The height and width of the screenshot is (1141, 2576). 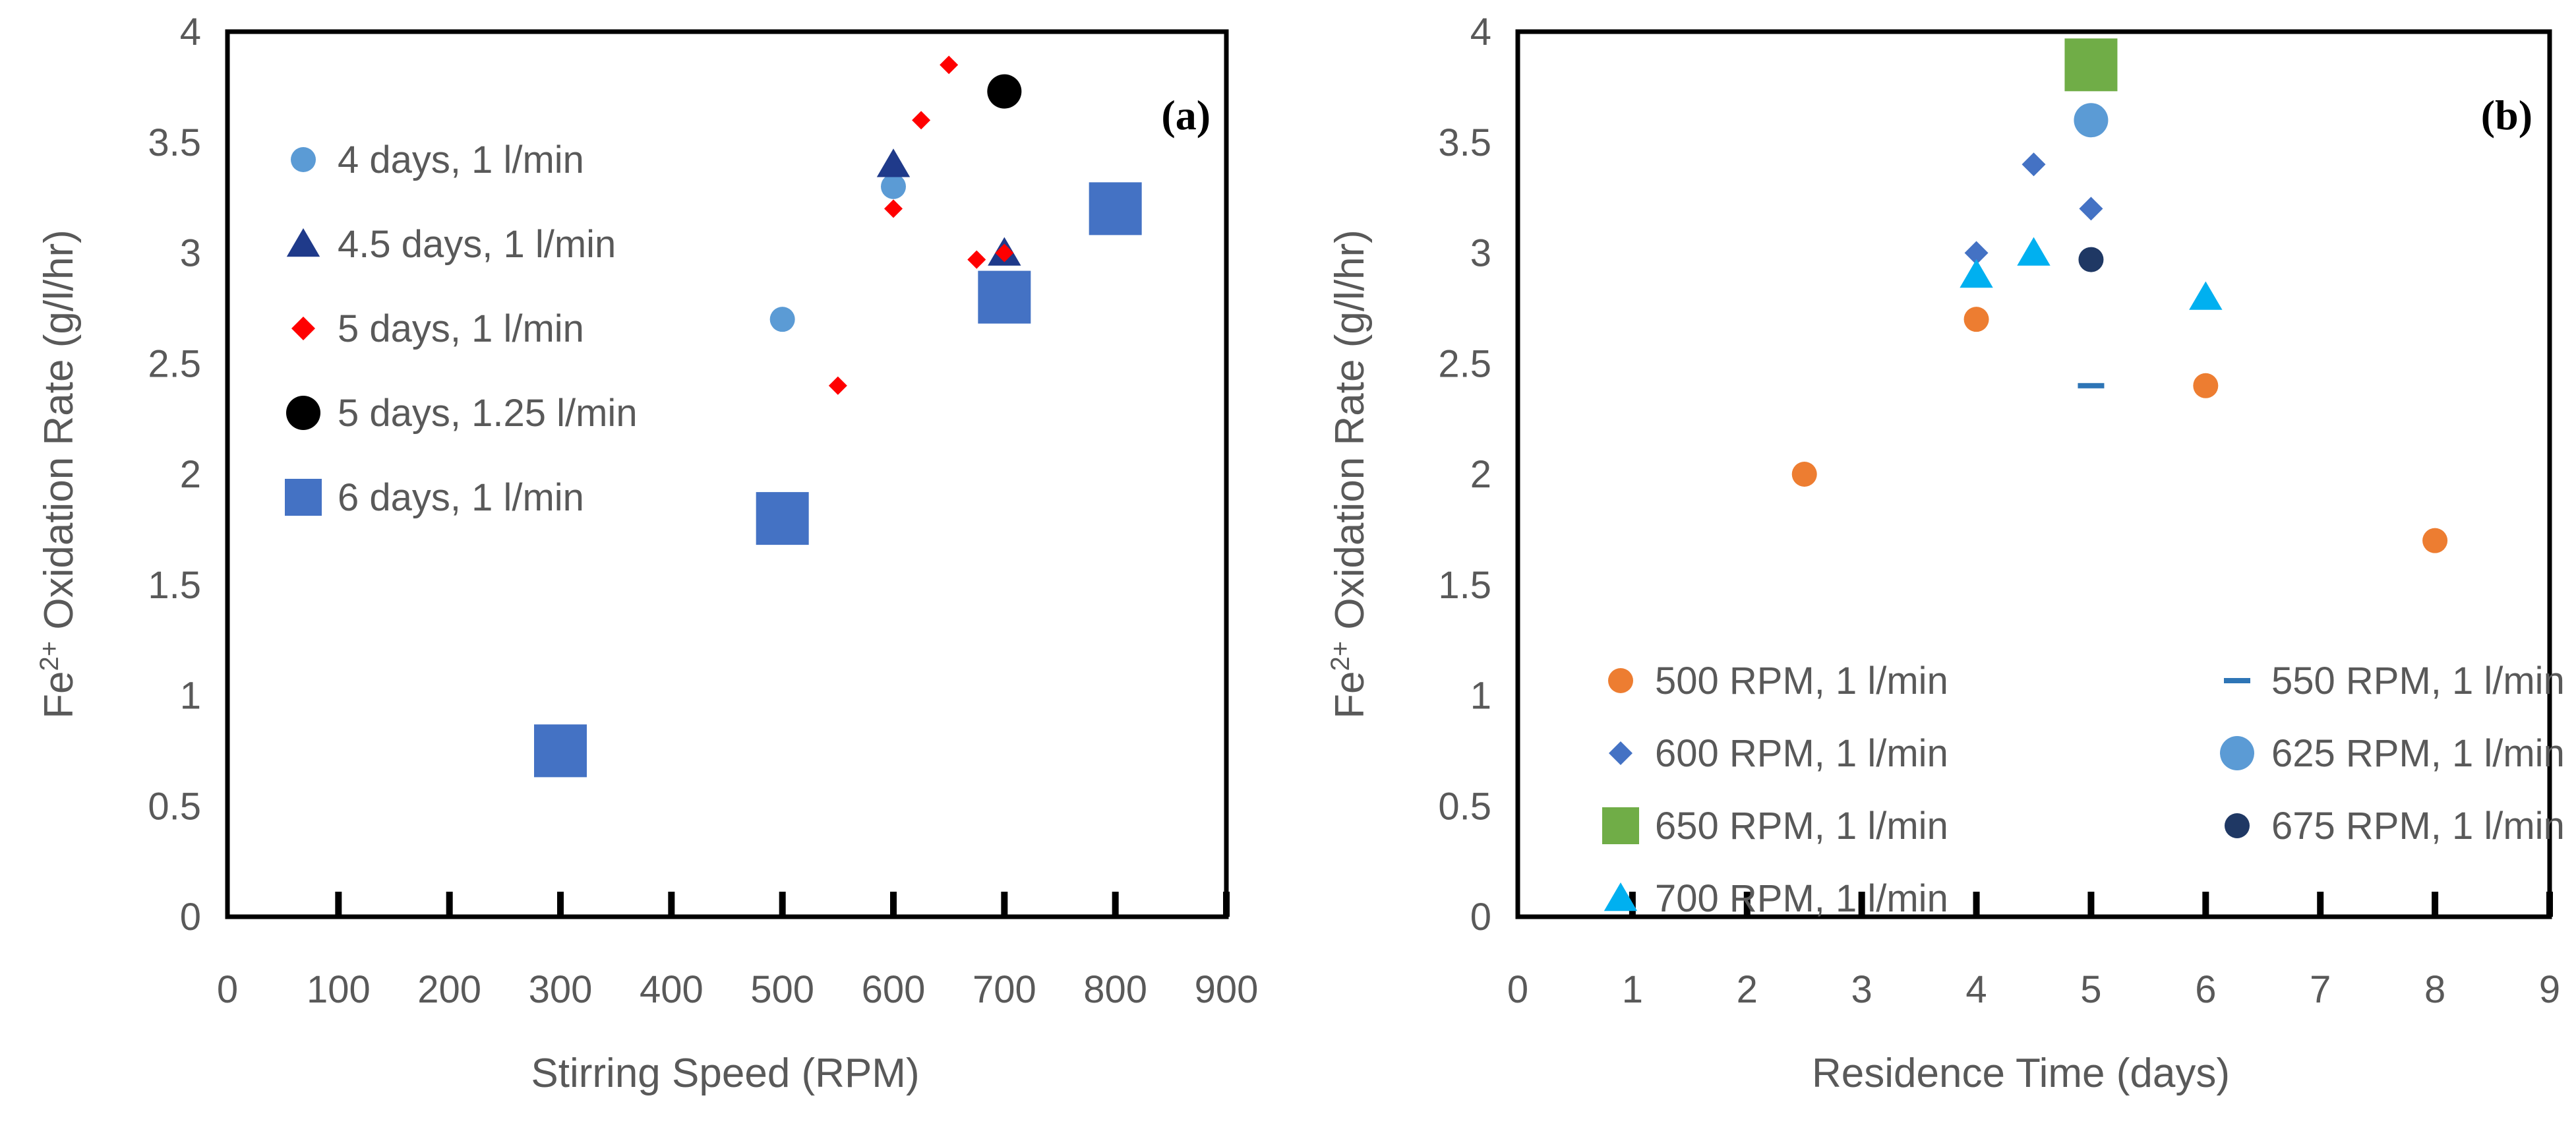 What do you see at coordinates (2320, 990) in the screenshot?
I see `x-tick-label: 7` at bounding box center [2320, 990].